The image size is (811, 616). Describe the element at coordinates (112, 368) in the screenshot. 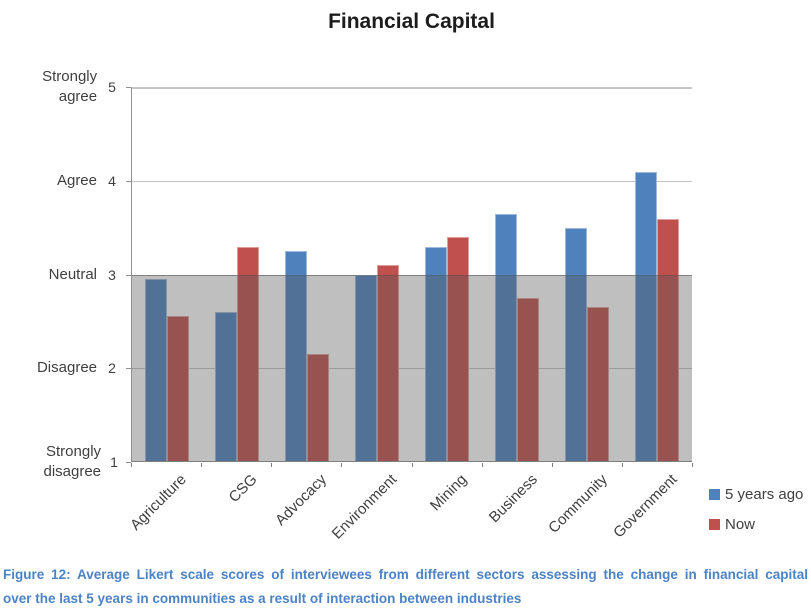

I see `y-axis-tick-value: 2` at that location.